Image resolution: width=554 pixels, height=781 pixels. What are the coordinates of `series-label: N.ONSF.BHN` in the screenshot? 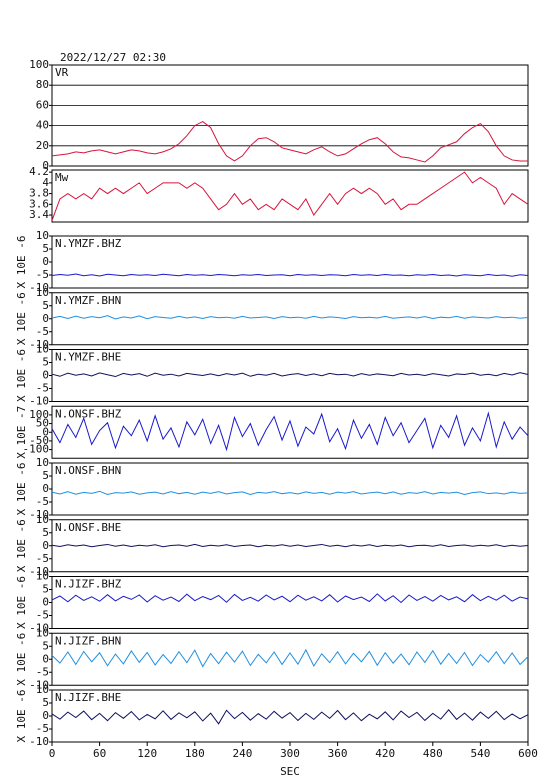 It's located at (88, 470).